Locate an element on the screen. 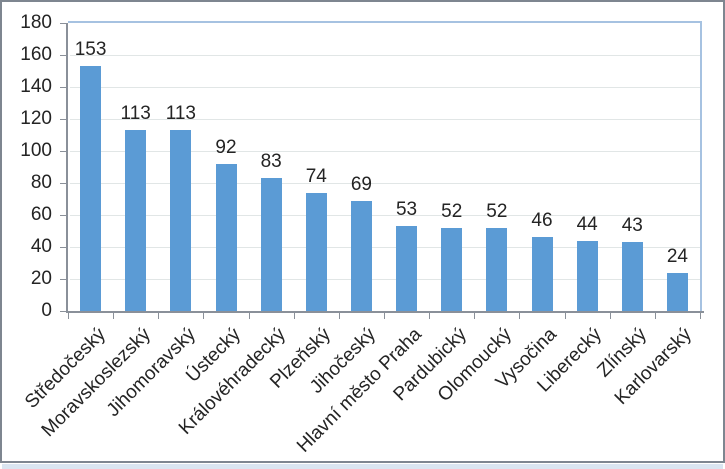  bar-value-label: 92 is located at coordinates (226, 147).